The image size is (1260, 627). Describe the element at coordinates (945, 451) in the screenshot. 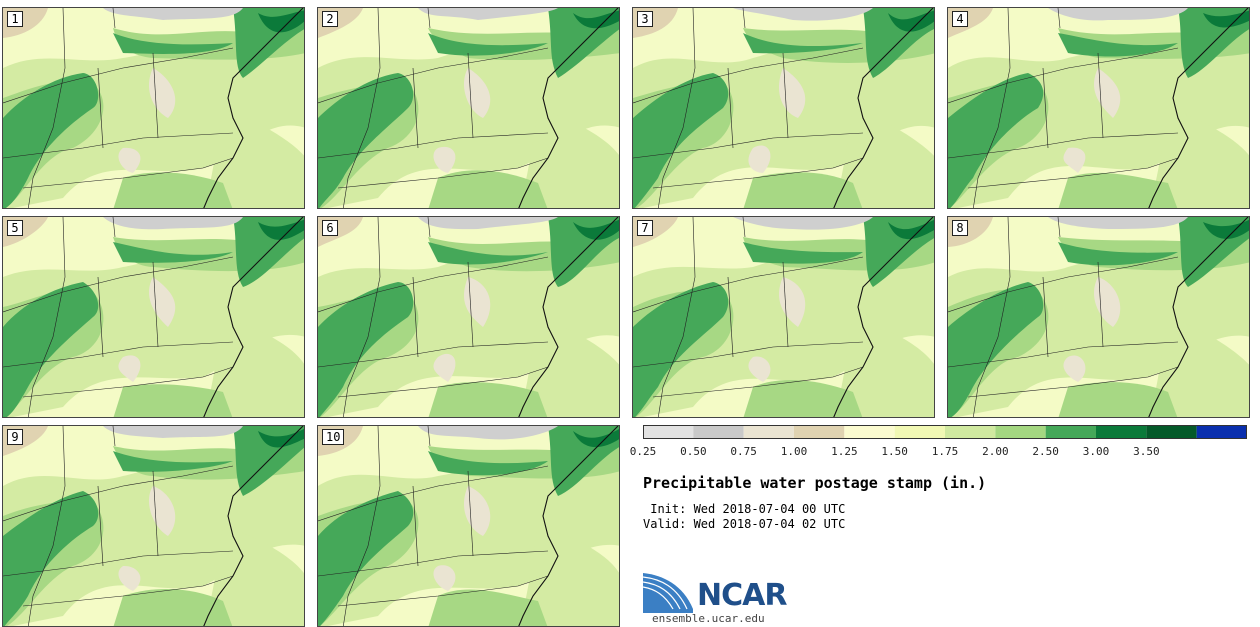

I see `colorbar-tick-label: 1.75` at that location.